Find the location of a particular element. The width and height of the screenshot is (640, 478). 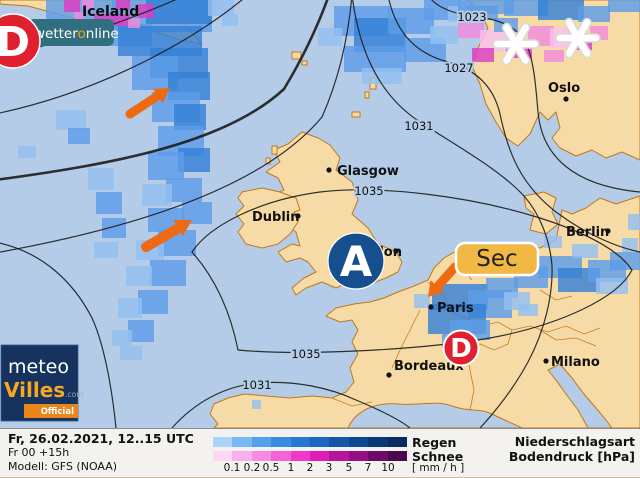

sec-annotation-label: Sec is located at coordinates (496, 259).